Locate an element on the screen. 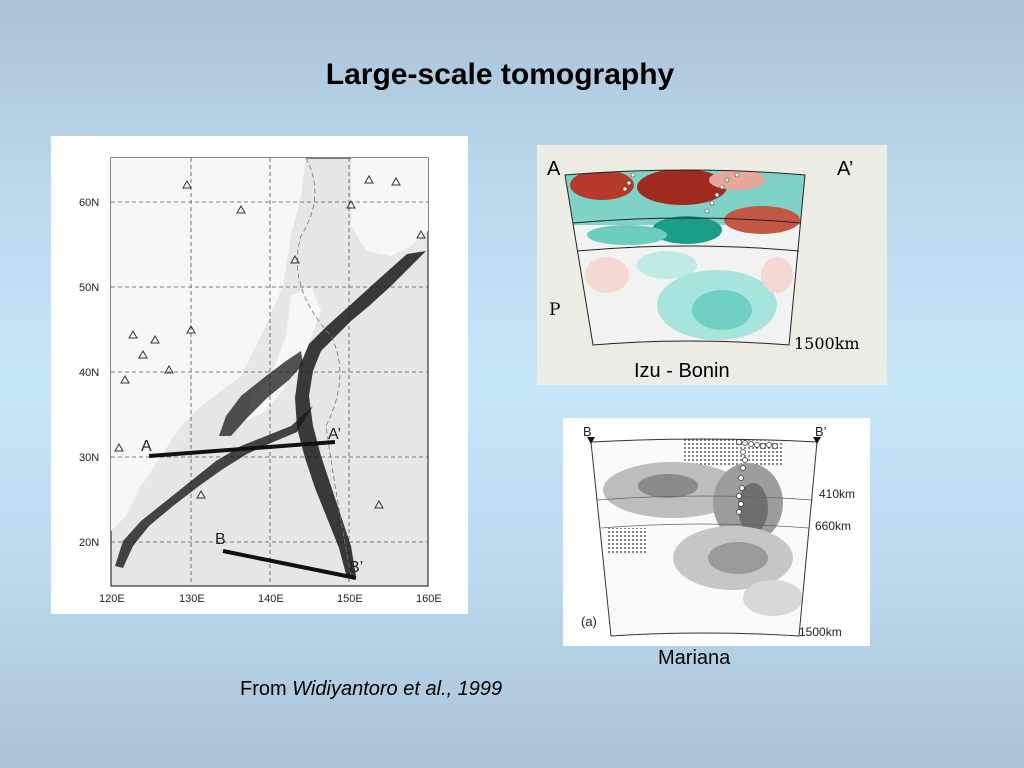 The height and width of the screenshot is (768, 1024). izu-bonin-caption: Izu - Bonin is located at coordinates (682, 371).